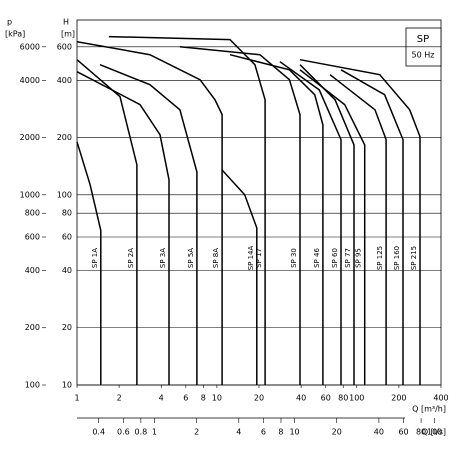 Image resolution: width=474 pixels, height=449 pixels. I want to click on series-label: SP 3A, so click(163, 258).